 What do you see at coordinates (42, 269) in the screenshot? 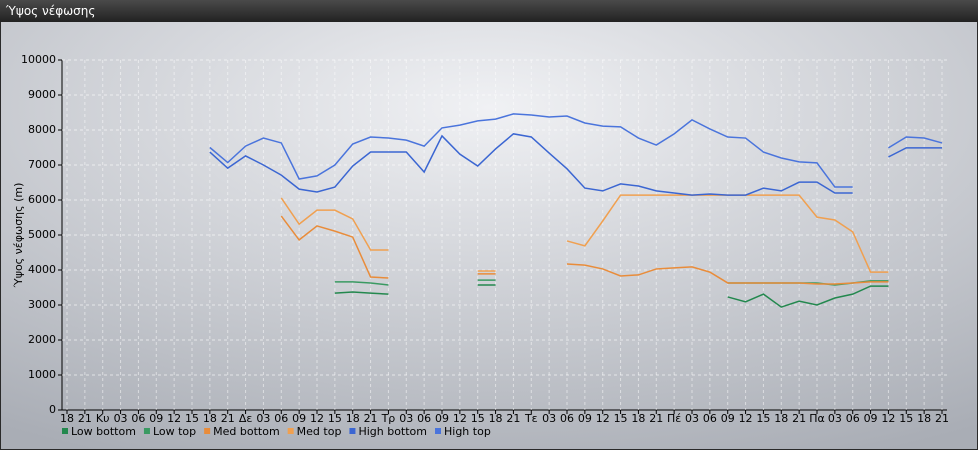
I see `y-tick-label: 4000` at bounding box center [42, 269].